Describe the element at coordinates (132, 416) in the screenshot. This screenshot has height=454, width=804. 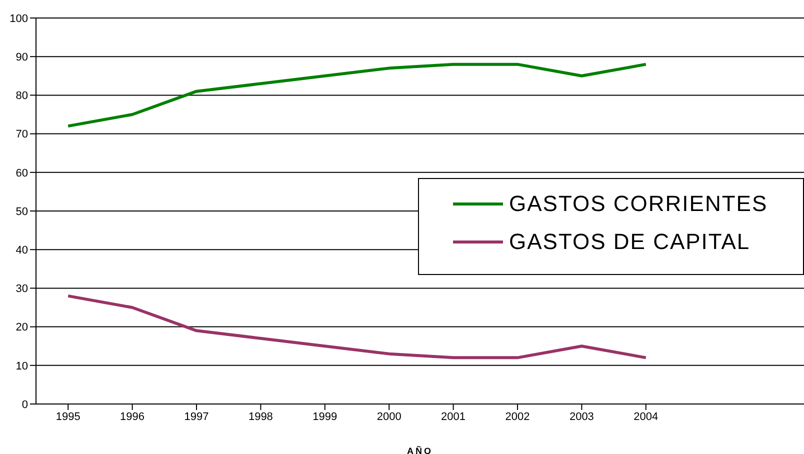
I see `x-tick-label: 1996` at that location.